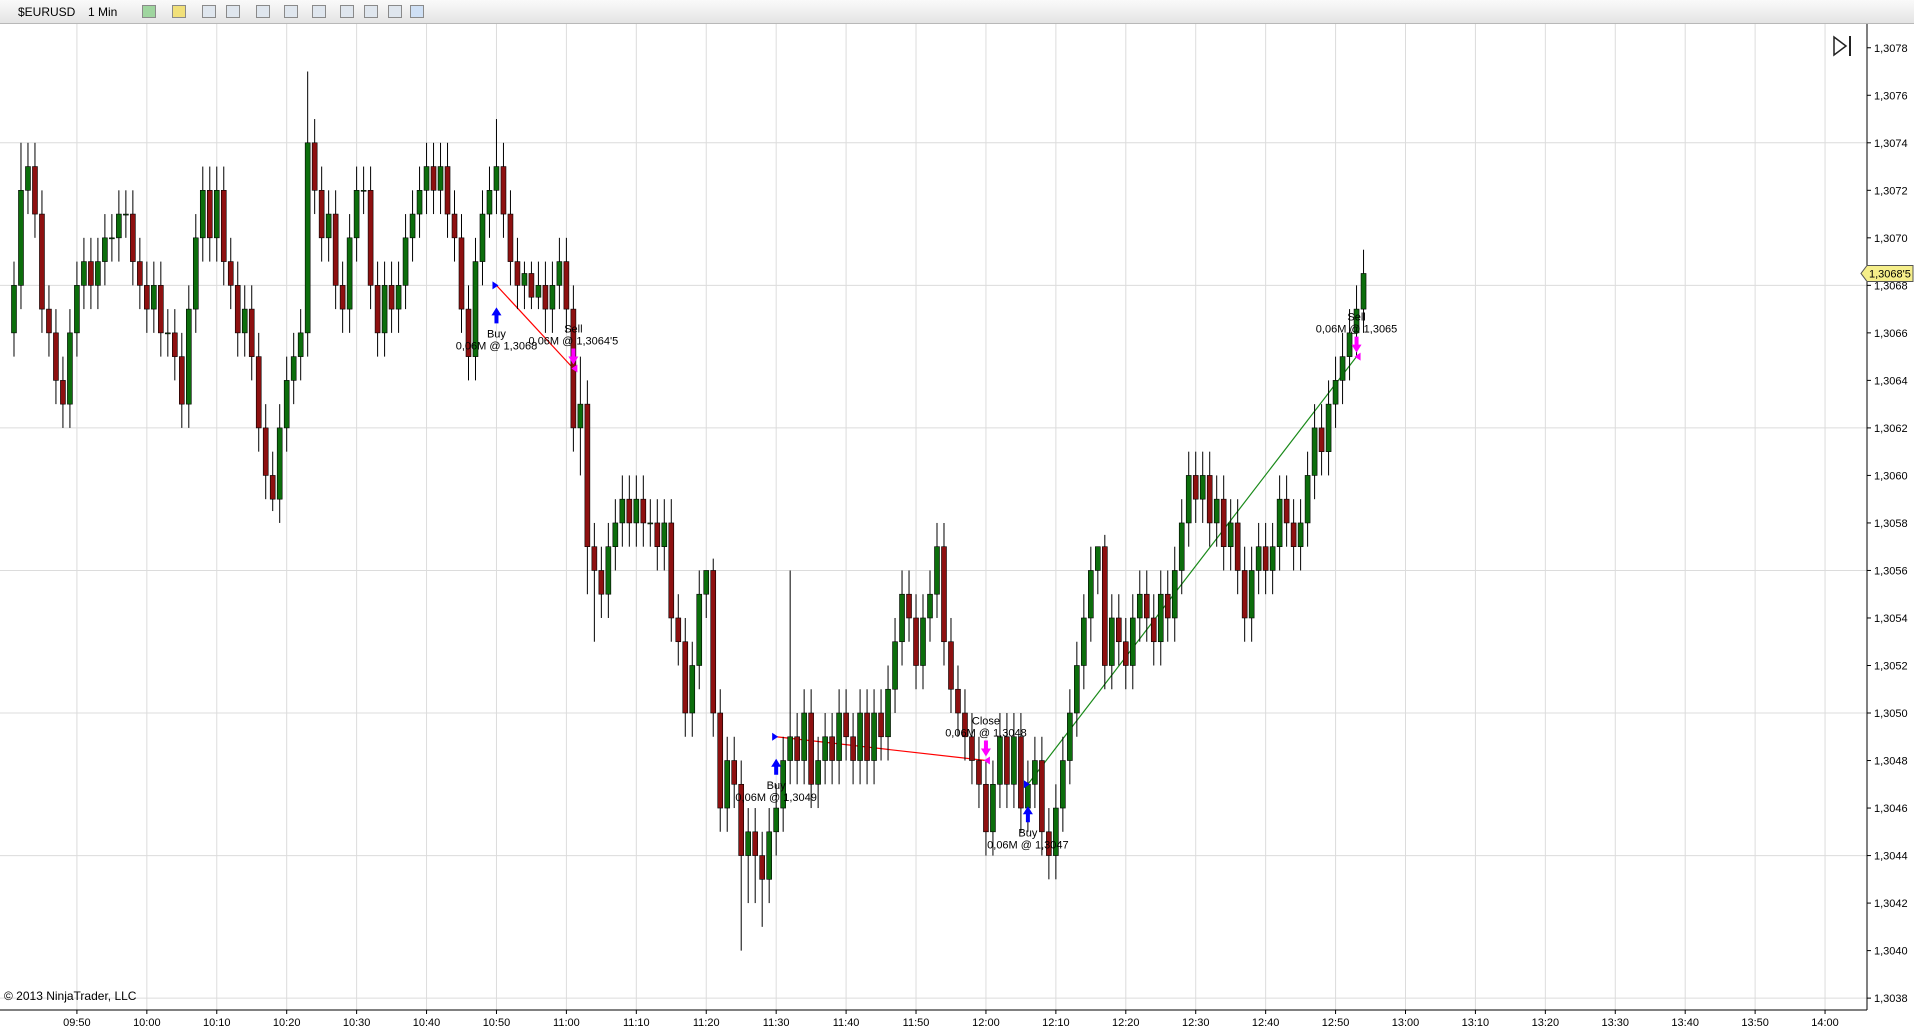 The image size is (1914, 1031). I want to click on y-tick-label: 1,3050, so click(1891, 714).